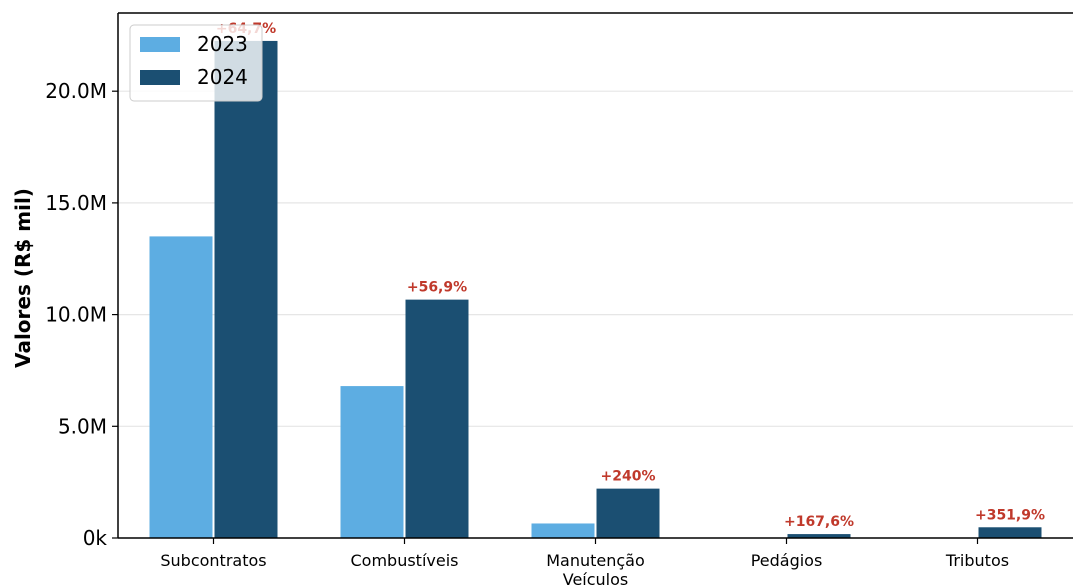  I want to click on x-tick-label: Pedágios, so click(787, 560).